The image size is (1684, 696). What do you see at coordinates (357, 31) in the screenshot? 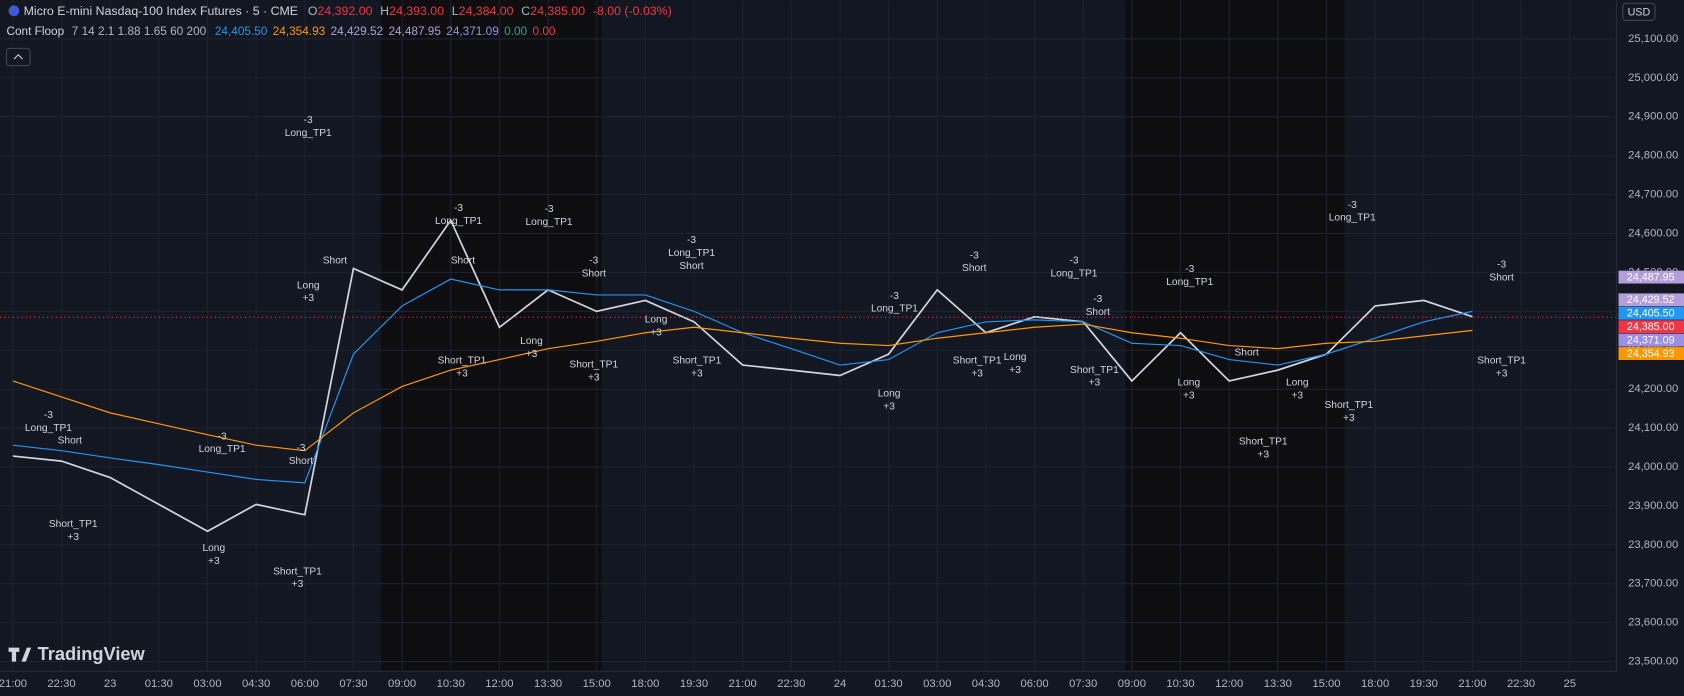
I see `indicator-value: 24,429.52` at bounding box center [357, 31].